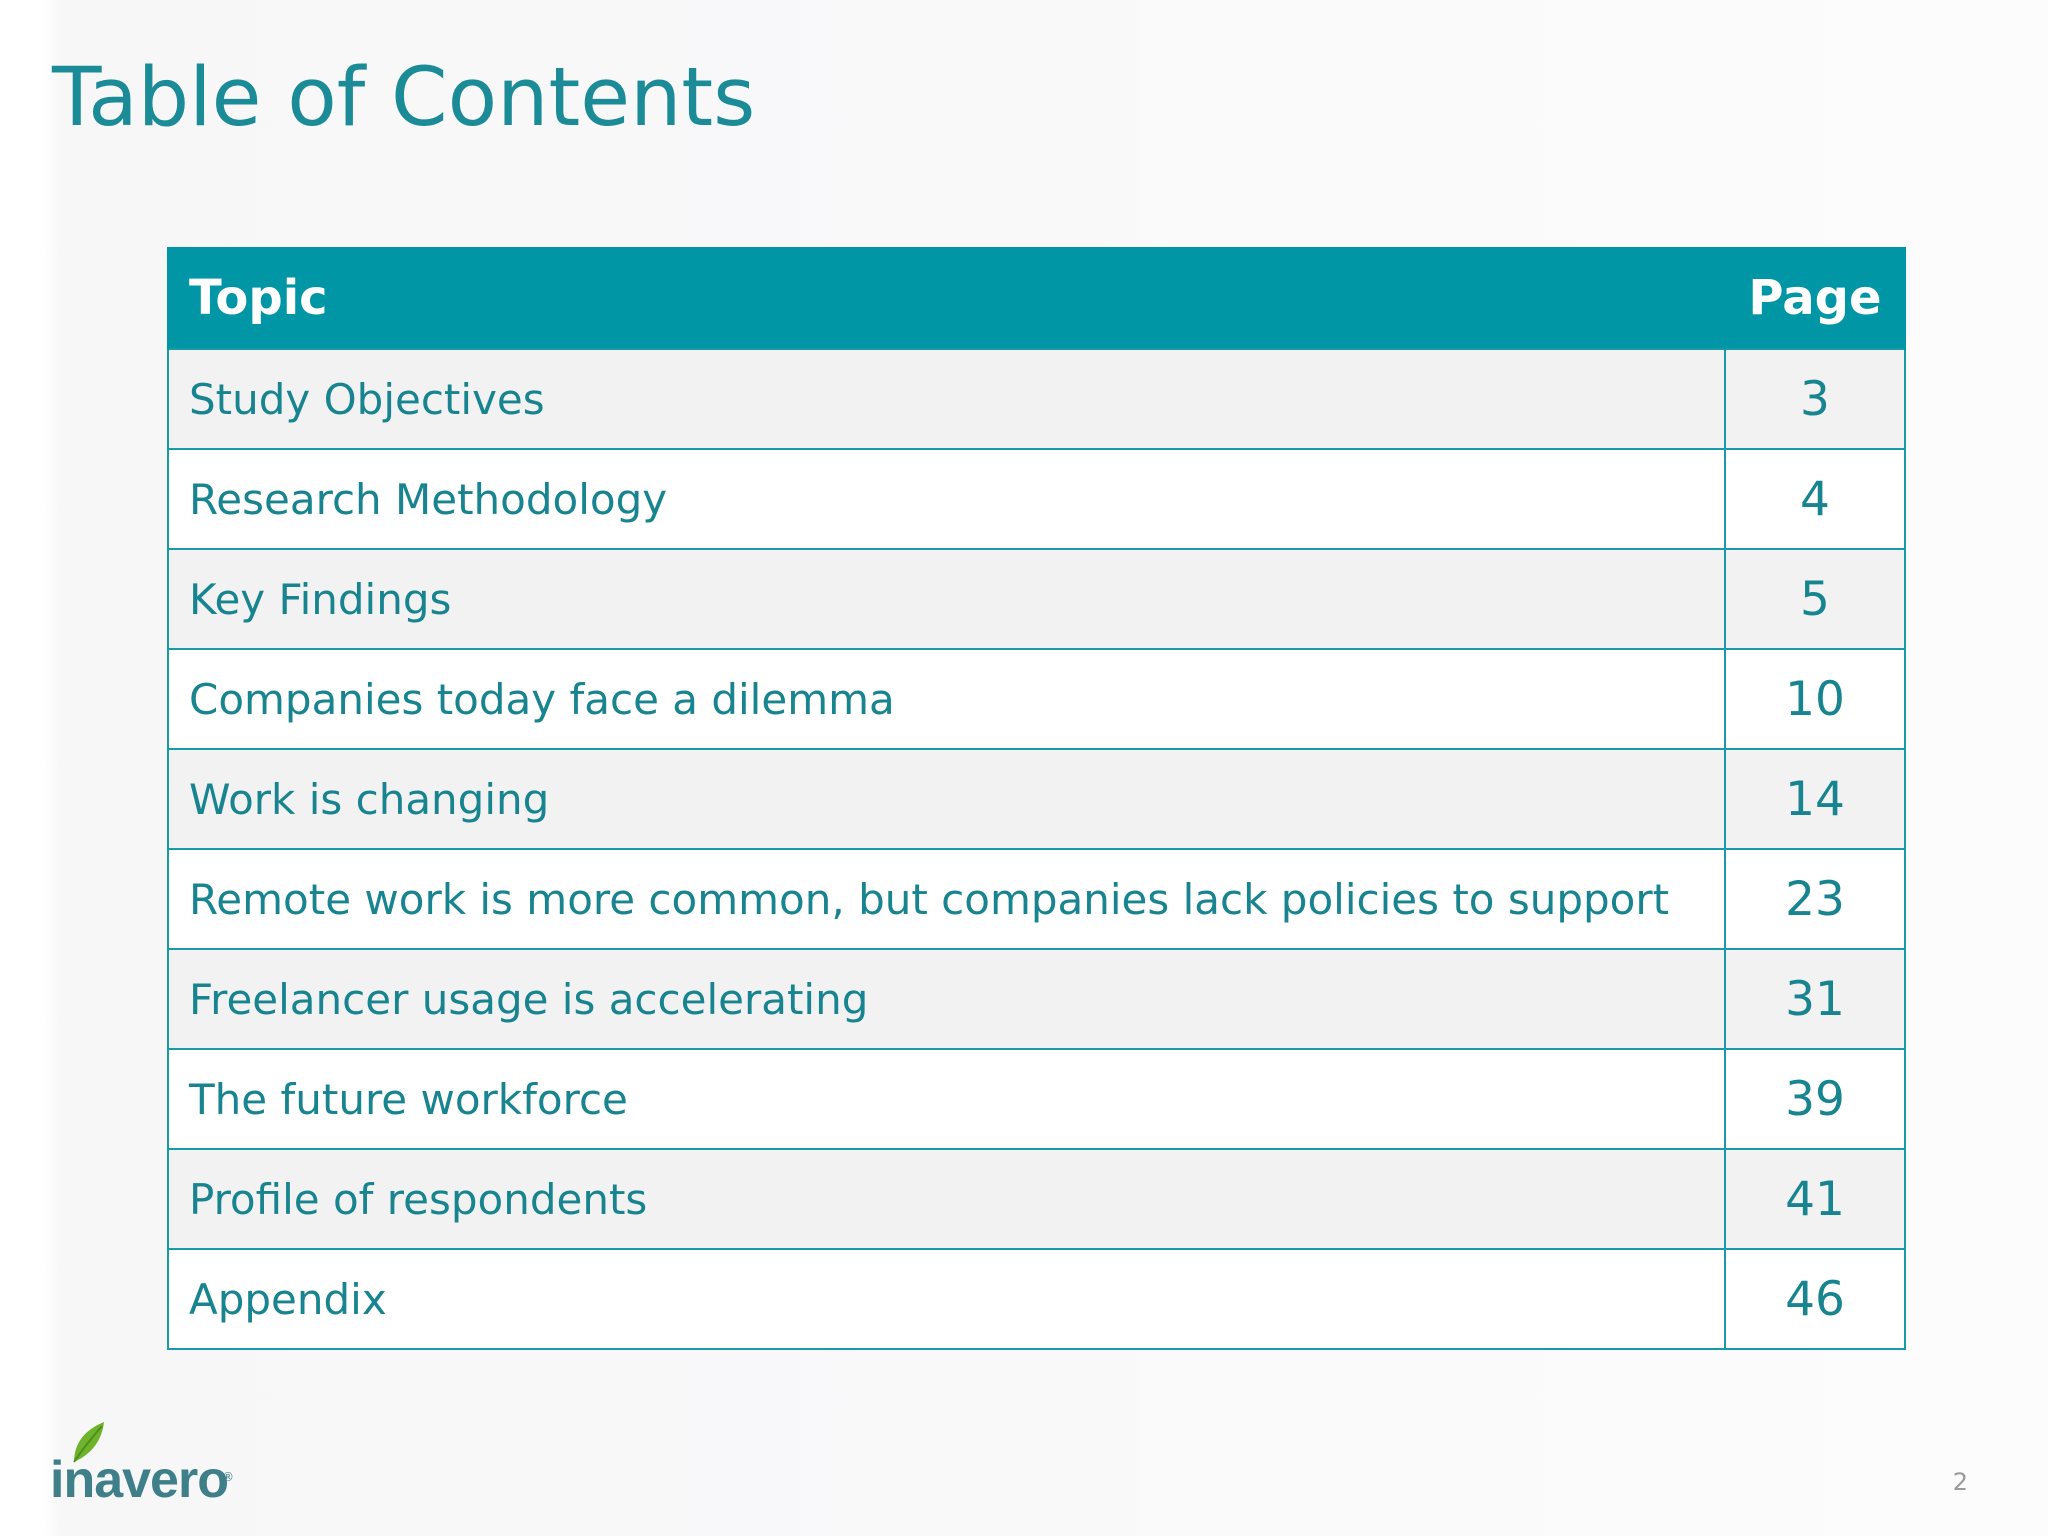 The width and height of the screenshot is (2048, 1536). I want to click on page-cell: 46, so click(1815, 1299).